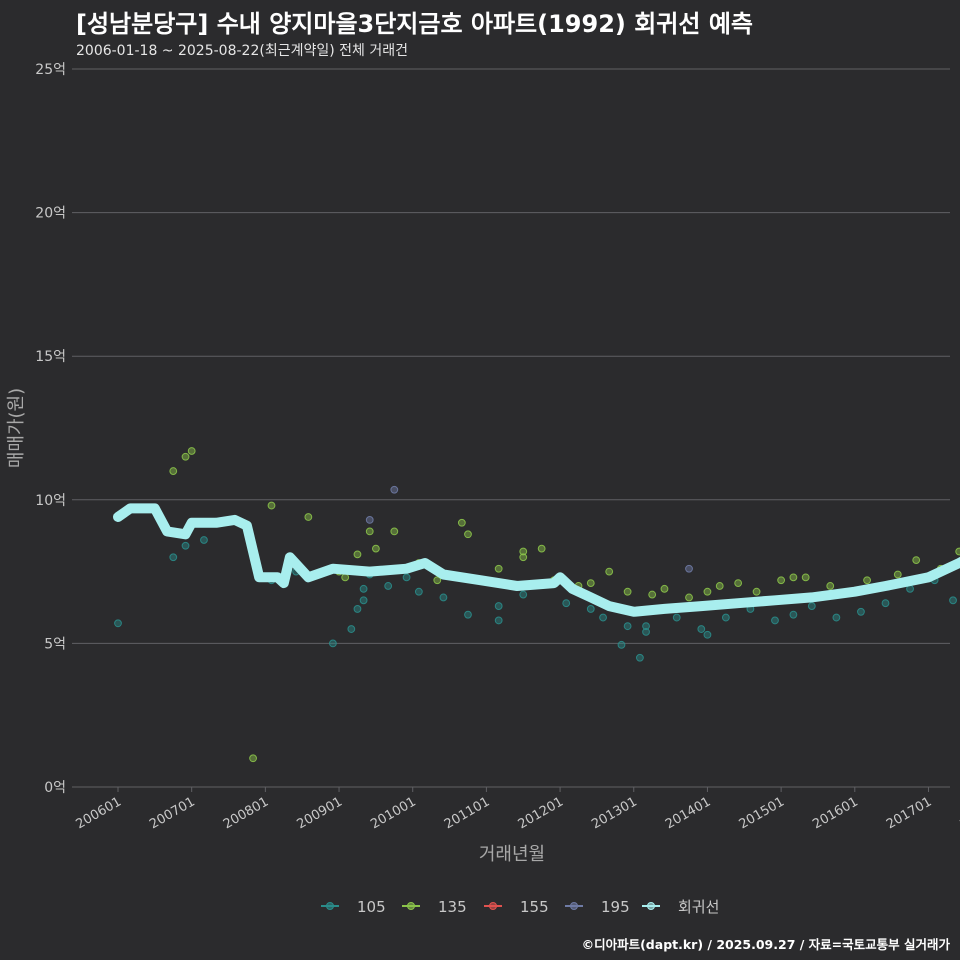 The width and height of the screenshot is (960, 960). What do you see at coordinates (172, 813) in the screenshot?
I see `x-tick-label: 200701` at bounding box center [172, 813].